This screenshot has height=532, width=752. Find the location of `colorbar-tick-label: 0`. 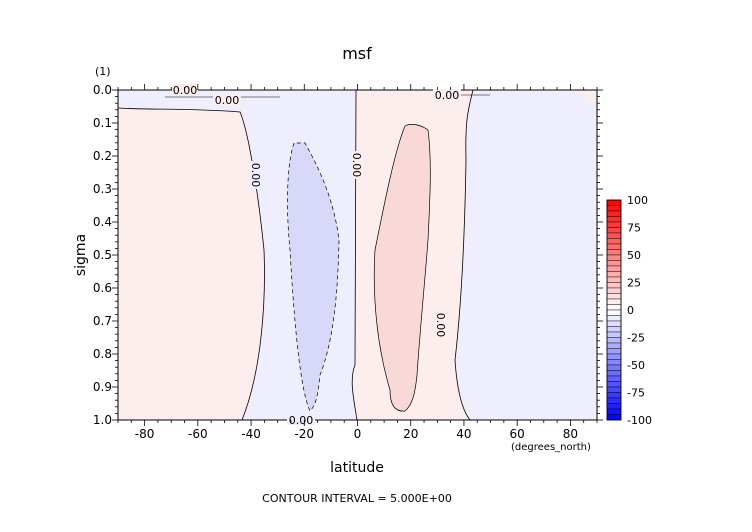

colorbar-tick-label: 0 is located at coordinates (630, 310).